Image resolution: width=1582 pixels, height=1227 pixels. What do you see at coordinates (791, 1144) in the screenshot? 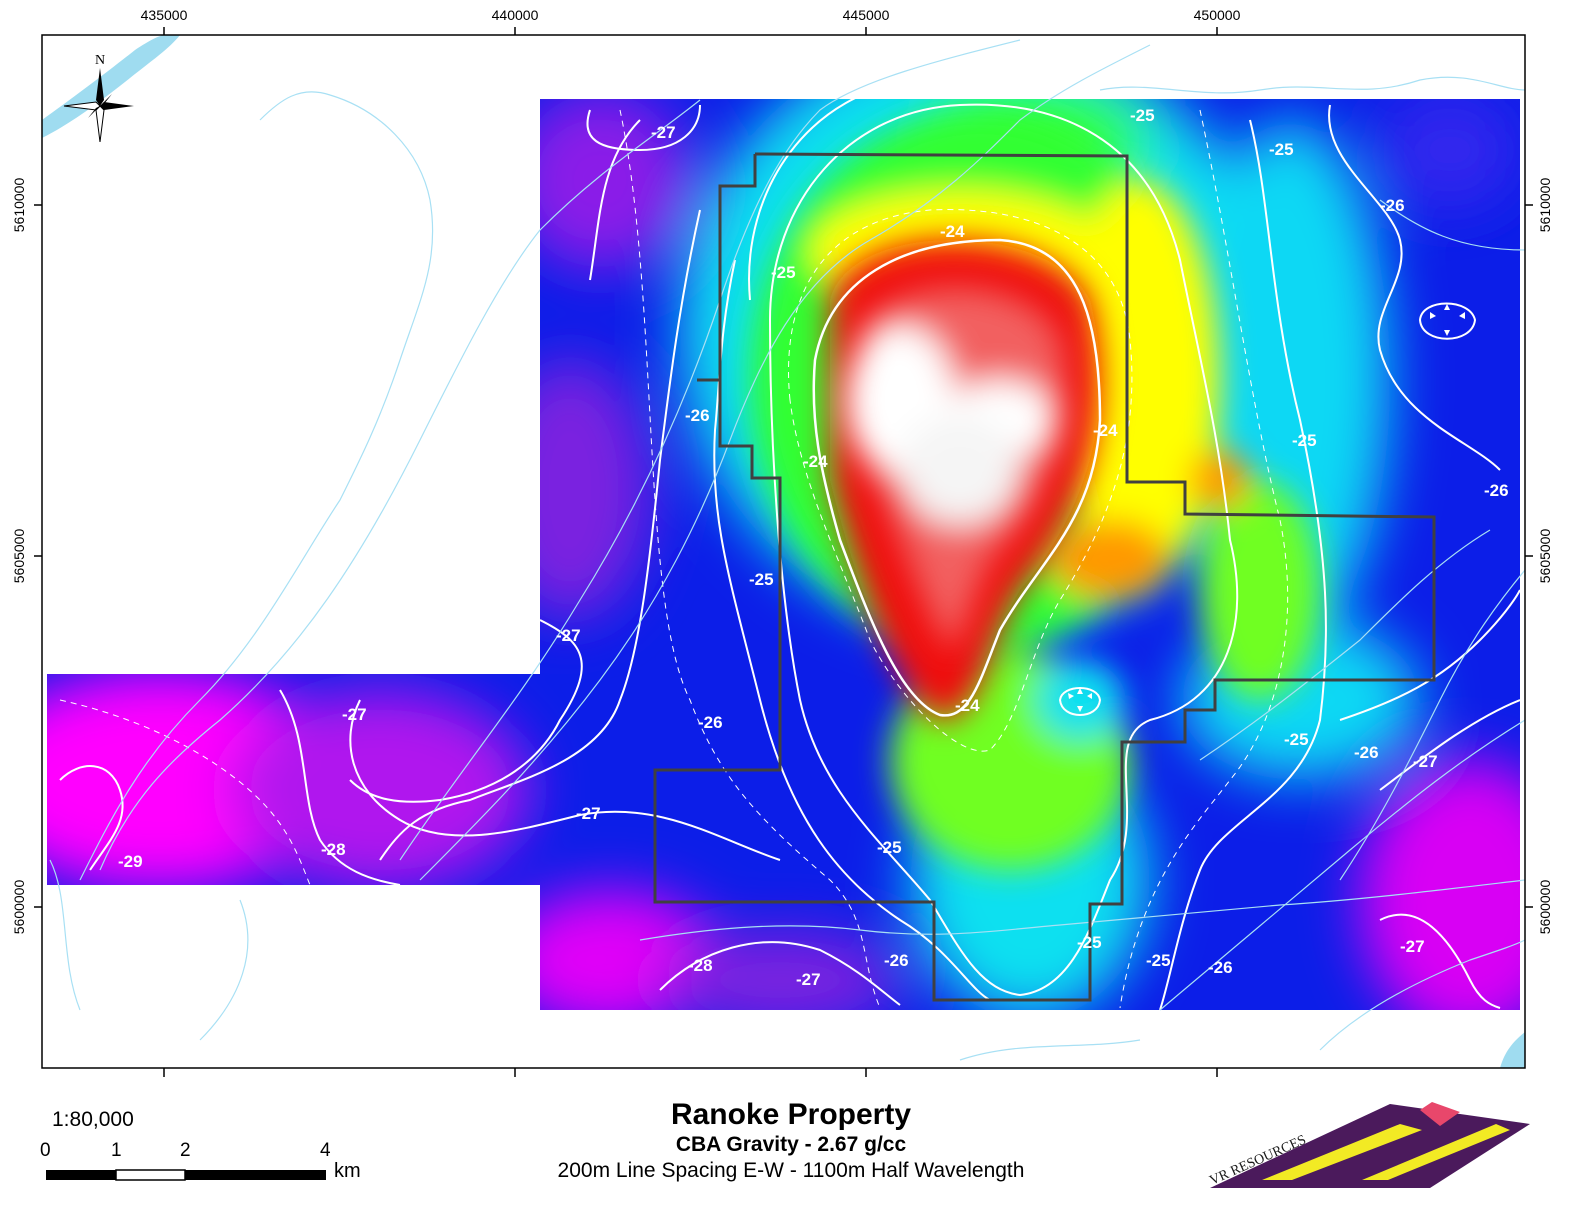
I see `map-subtitle: CBA Gravity - 2.67 g/cc` at bounding box center [791, 1144].